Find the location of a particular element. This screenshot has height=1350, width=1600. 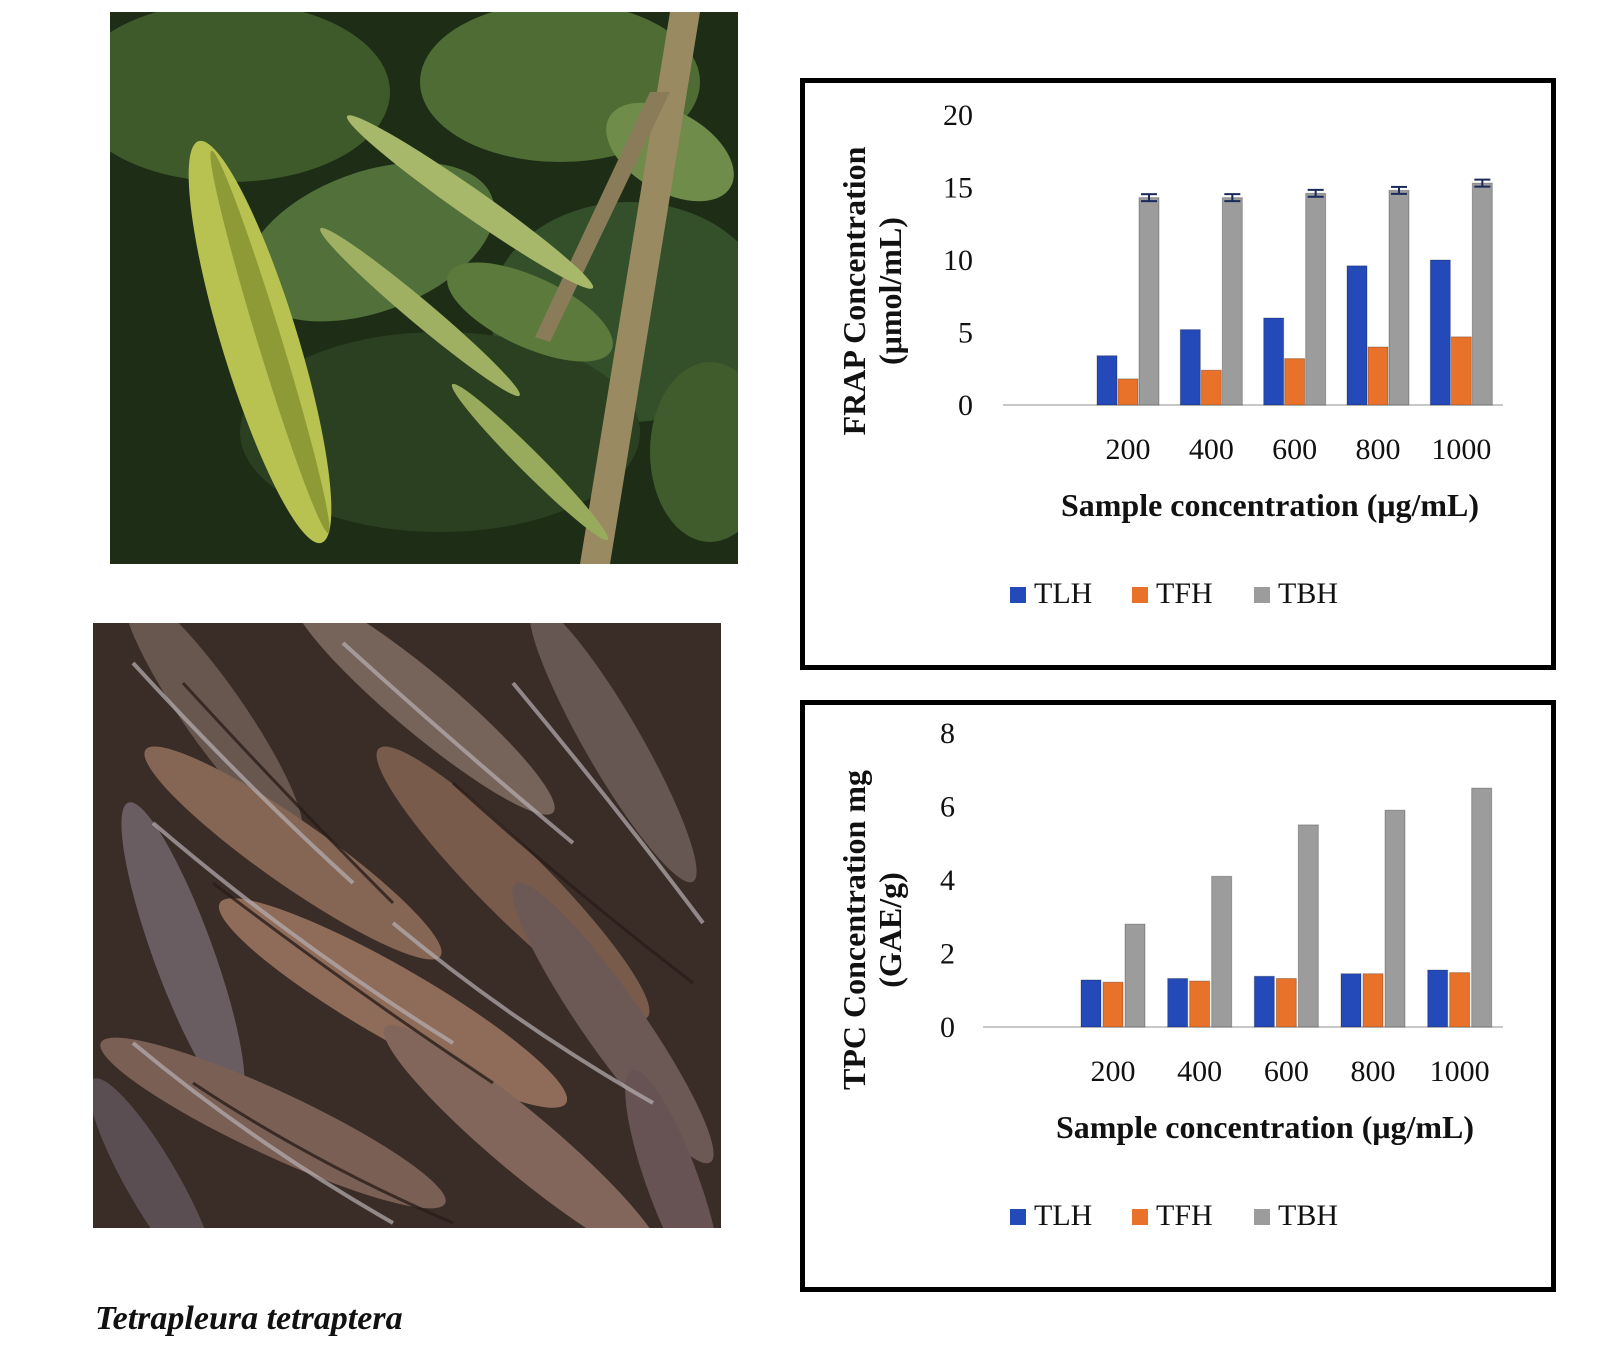

frap-legend-label-tbh: TBH is located at coordinates (1308, 593).